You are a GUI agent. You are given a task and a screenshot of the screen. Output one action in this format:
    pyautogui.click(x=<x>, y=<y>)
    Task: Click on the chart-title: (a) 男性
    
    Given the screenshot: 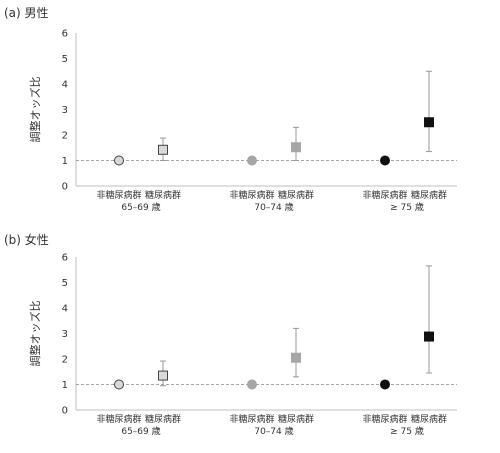 What is the action you would take?
    pyautogui.click(x=26, y=13)
    